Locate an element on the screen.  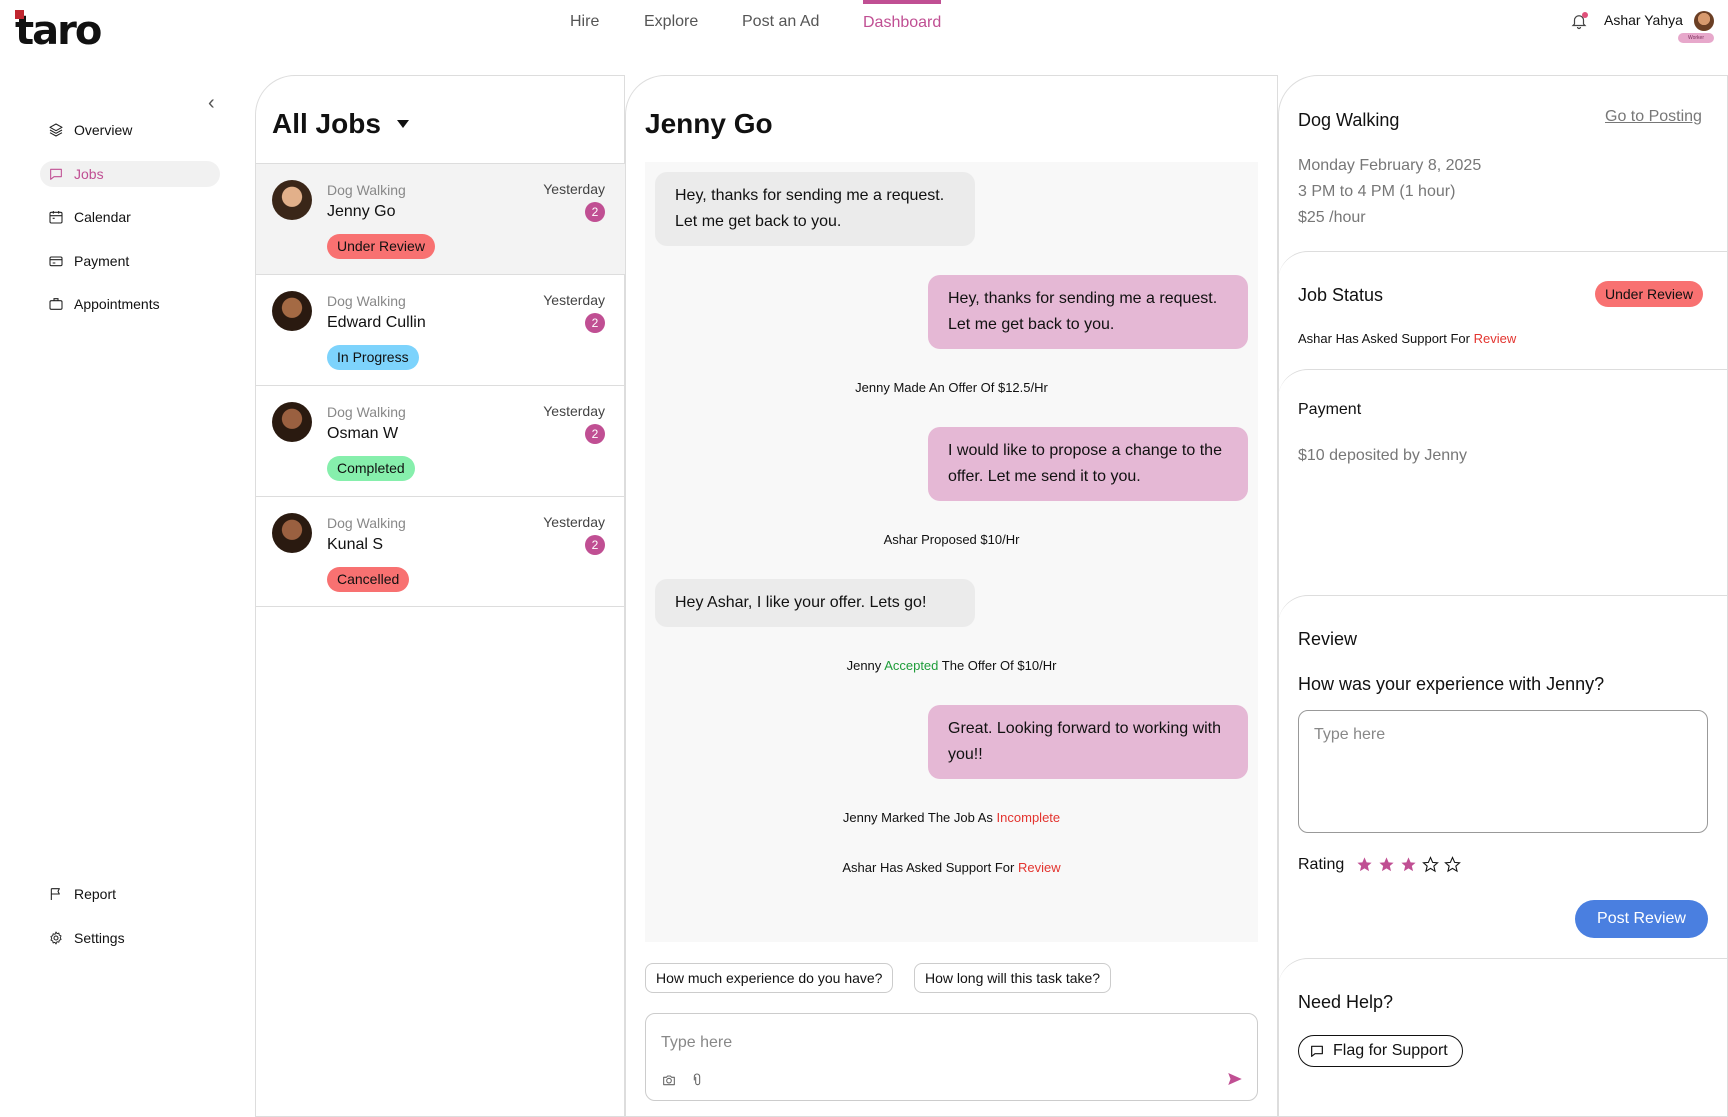
message-input-placeholder: Type here is located at coordinates (697, 1042).